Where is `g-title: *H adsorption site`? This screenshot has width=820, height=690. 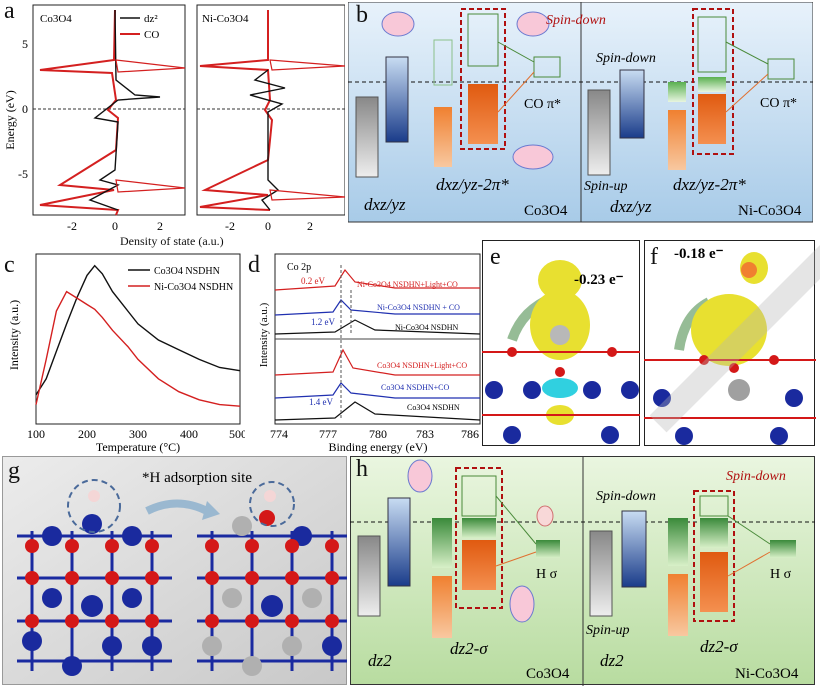
g-title: *H adsorption site is located at coordinates (197, 478).